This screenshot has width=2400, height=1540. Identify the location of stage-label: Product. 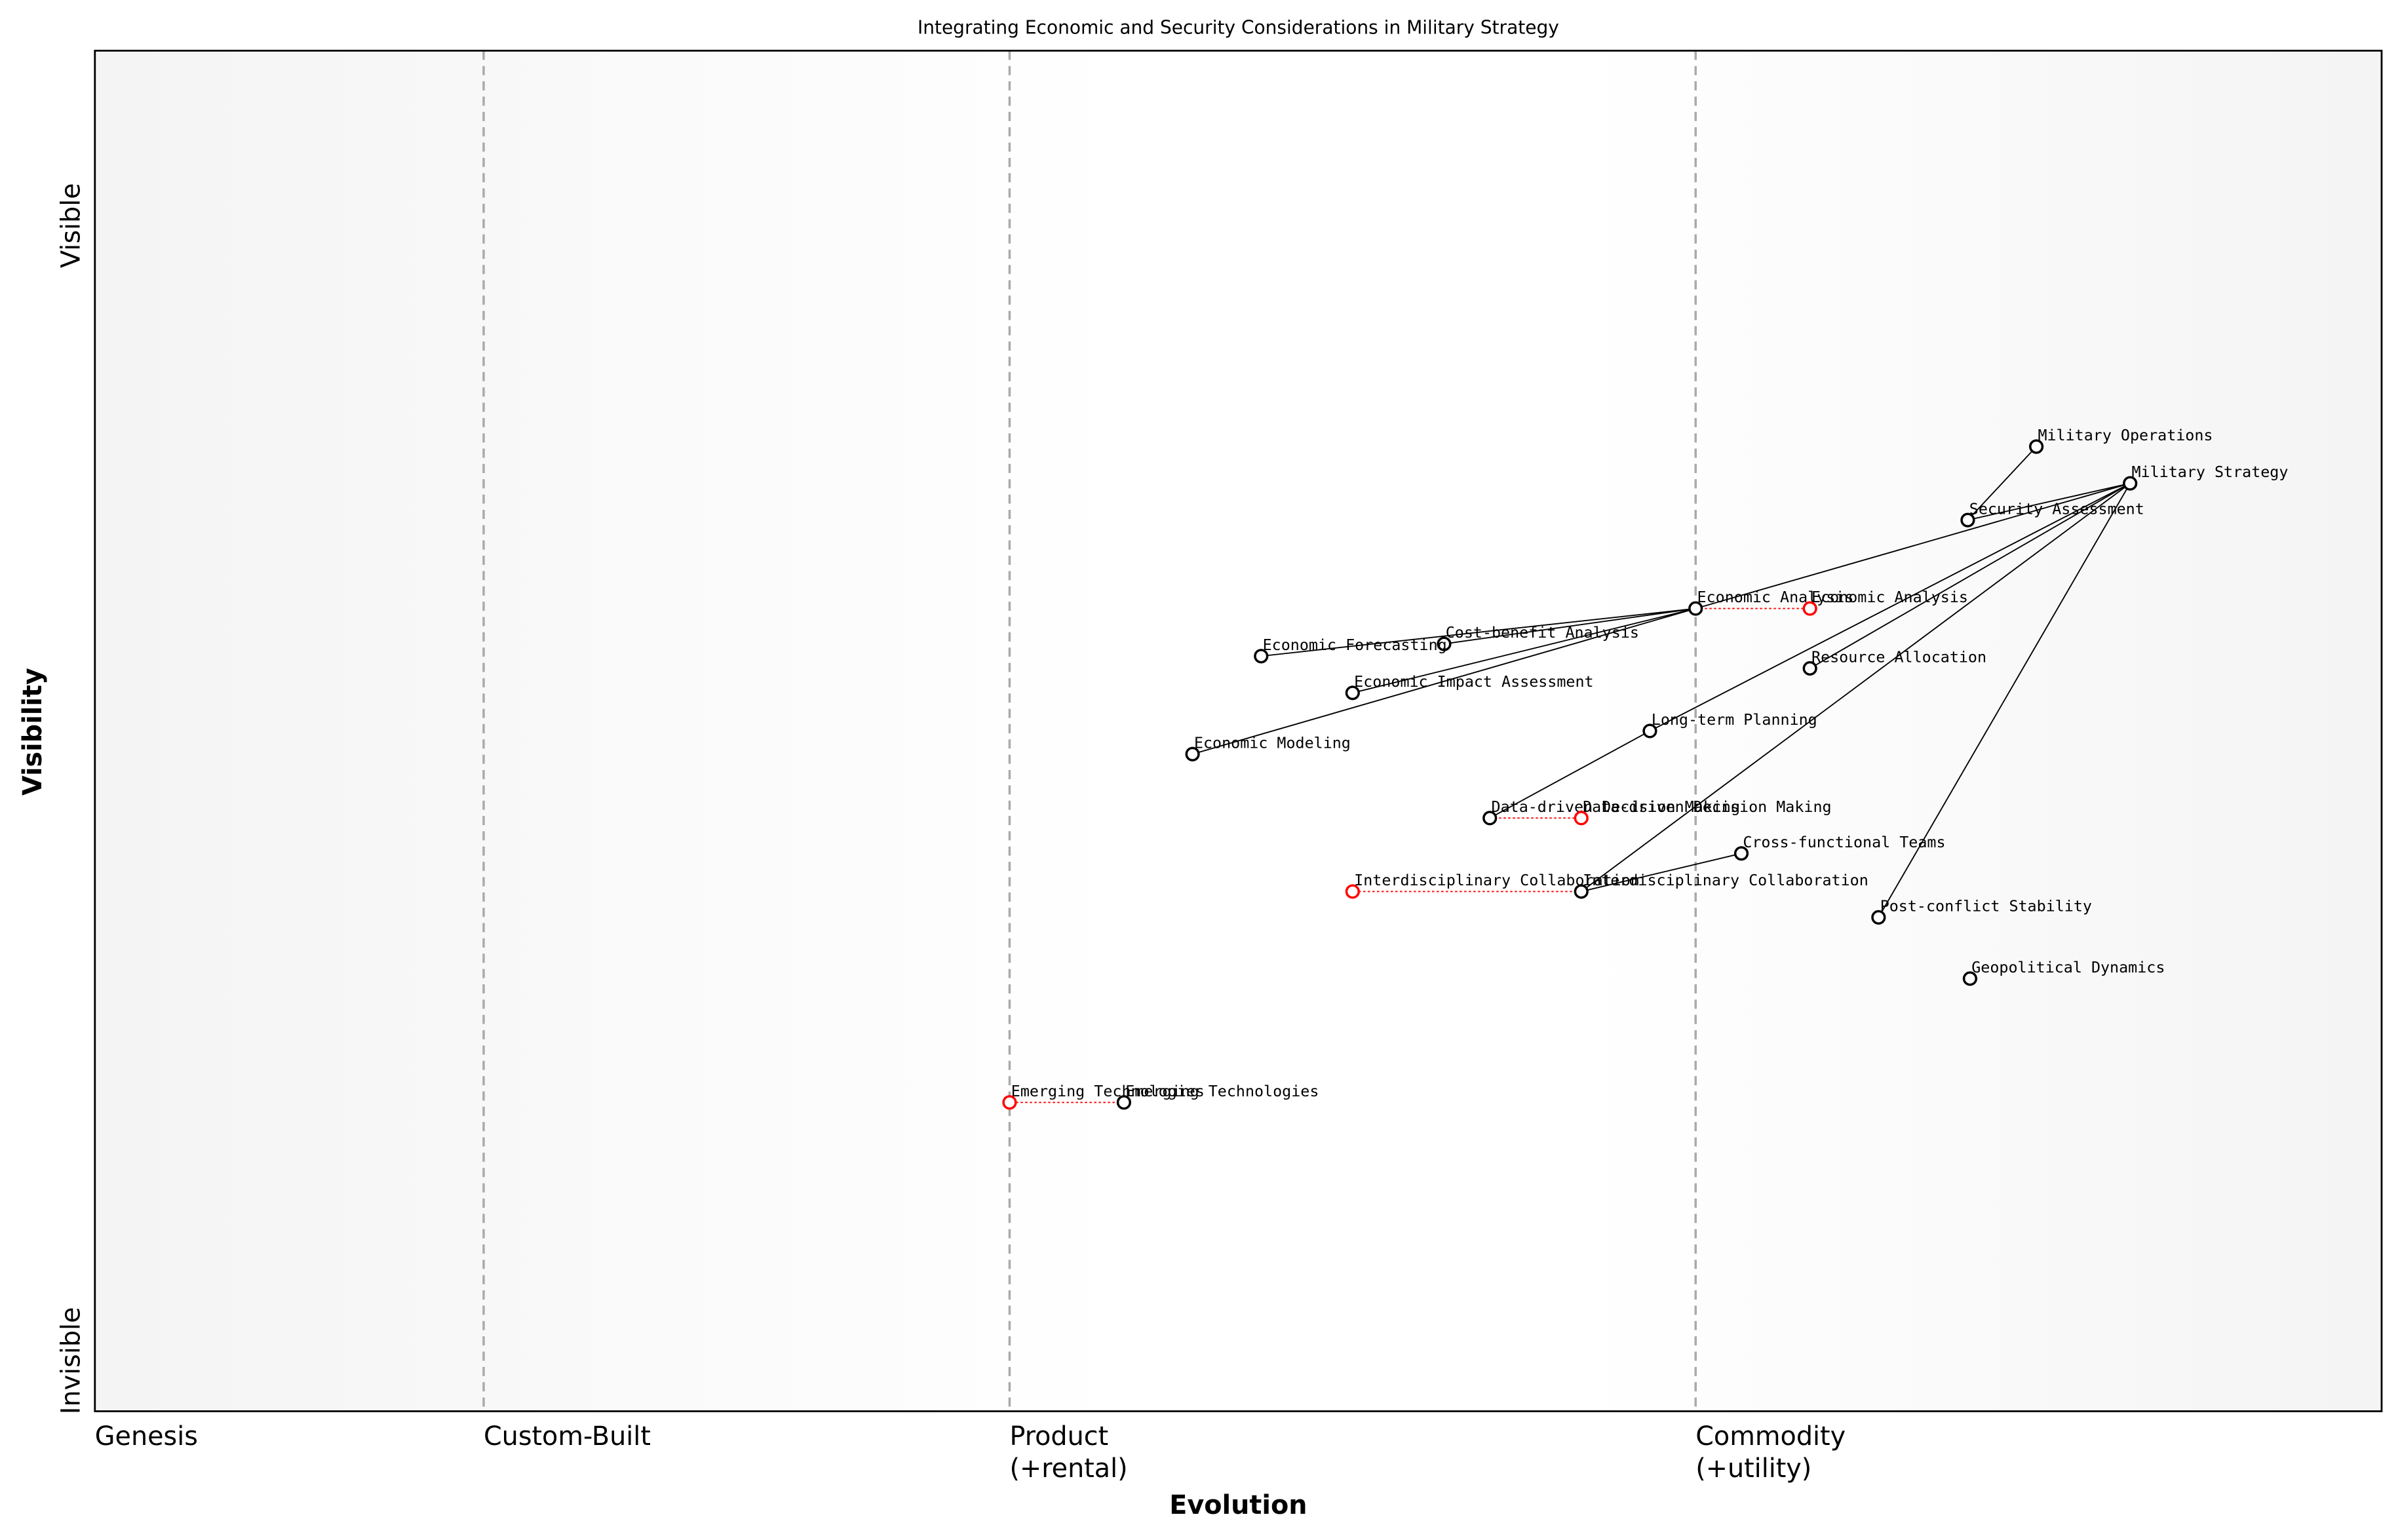
(1058, 1436).